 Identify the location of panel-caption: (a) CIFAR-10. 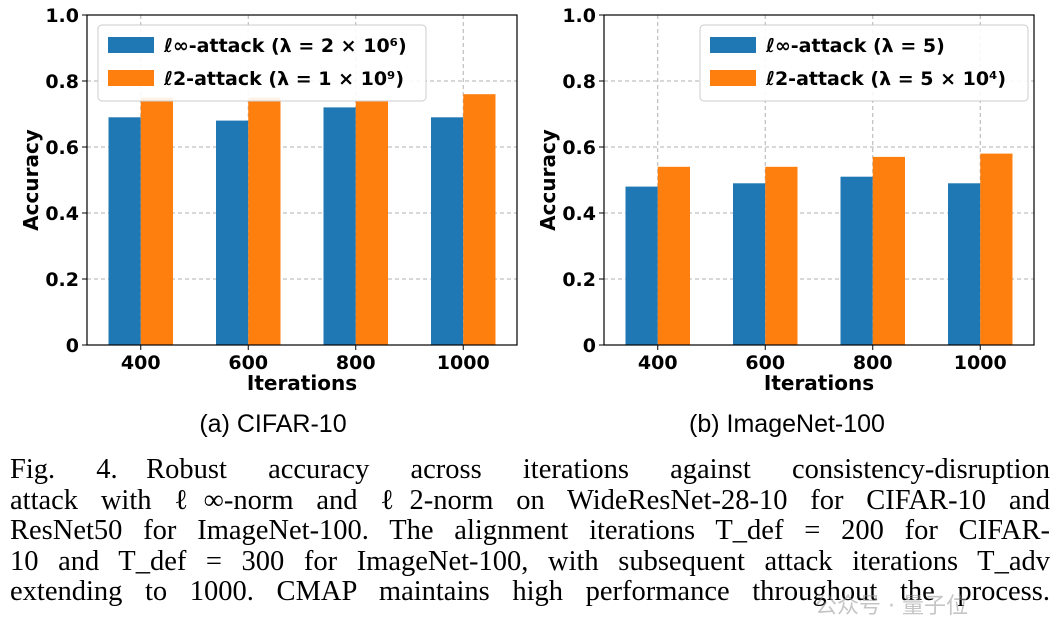
(272, 424).